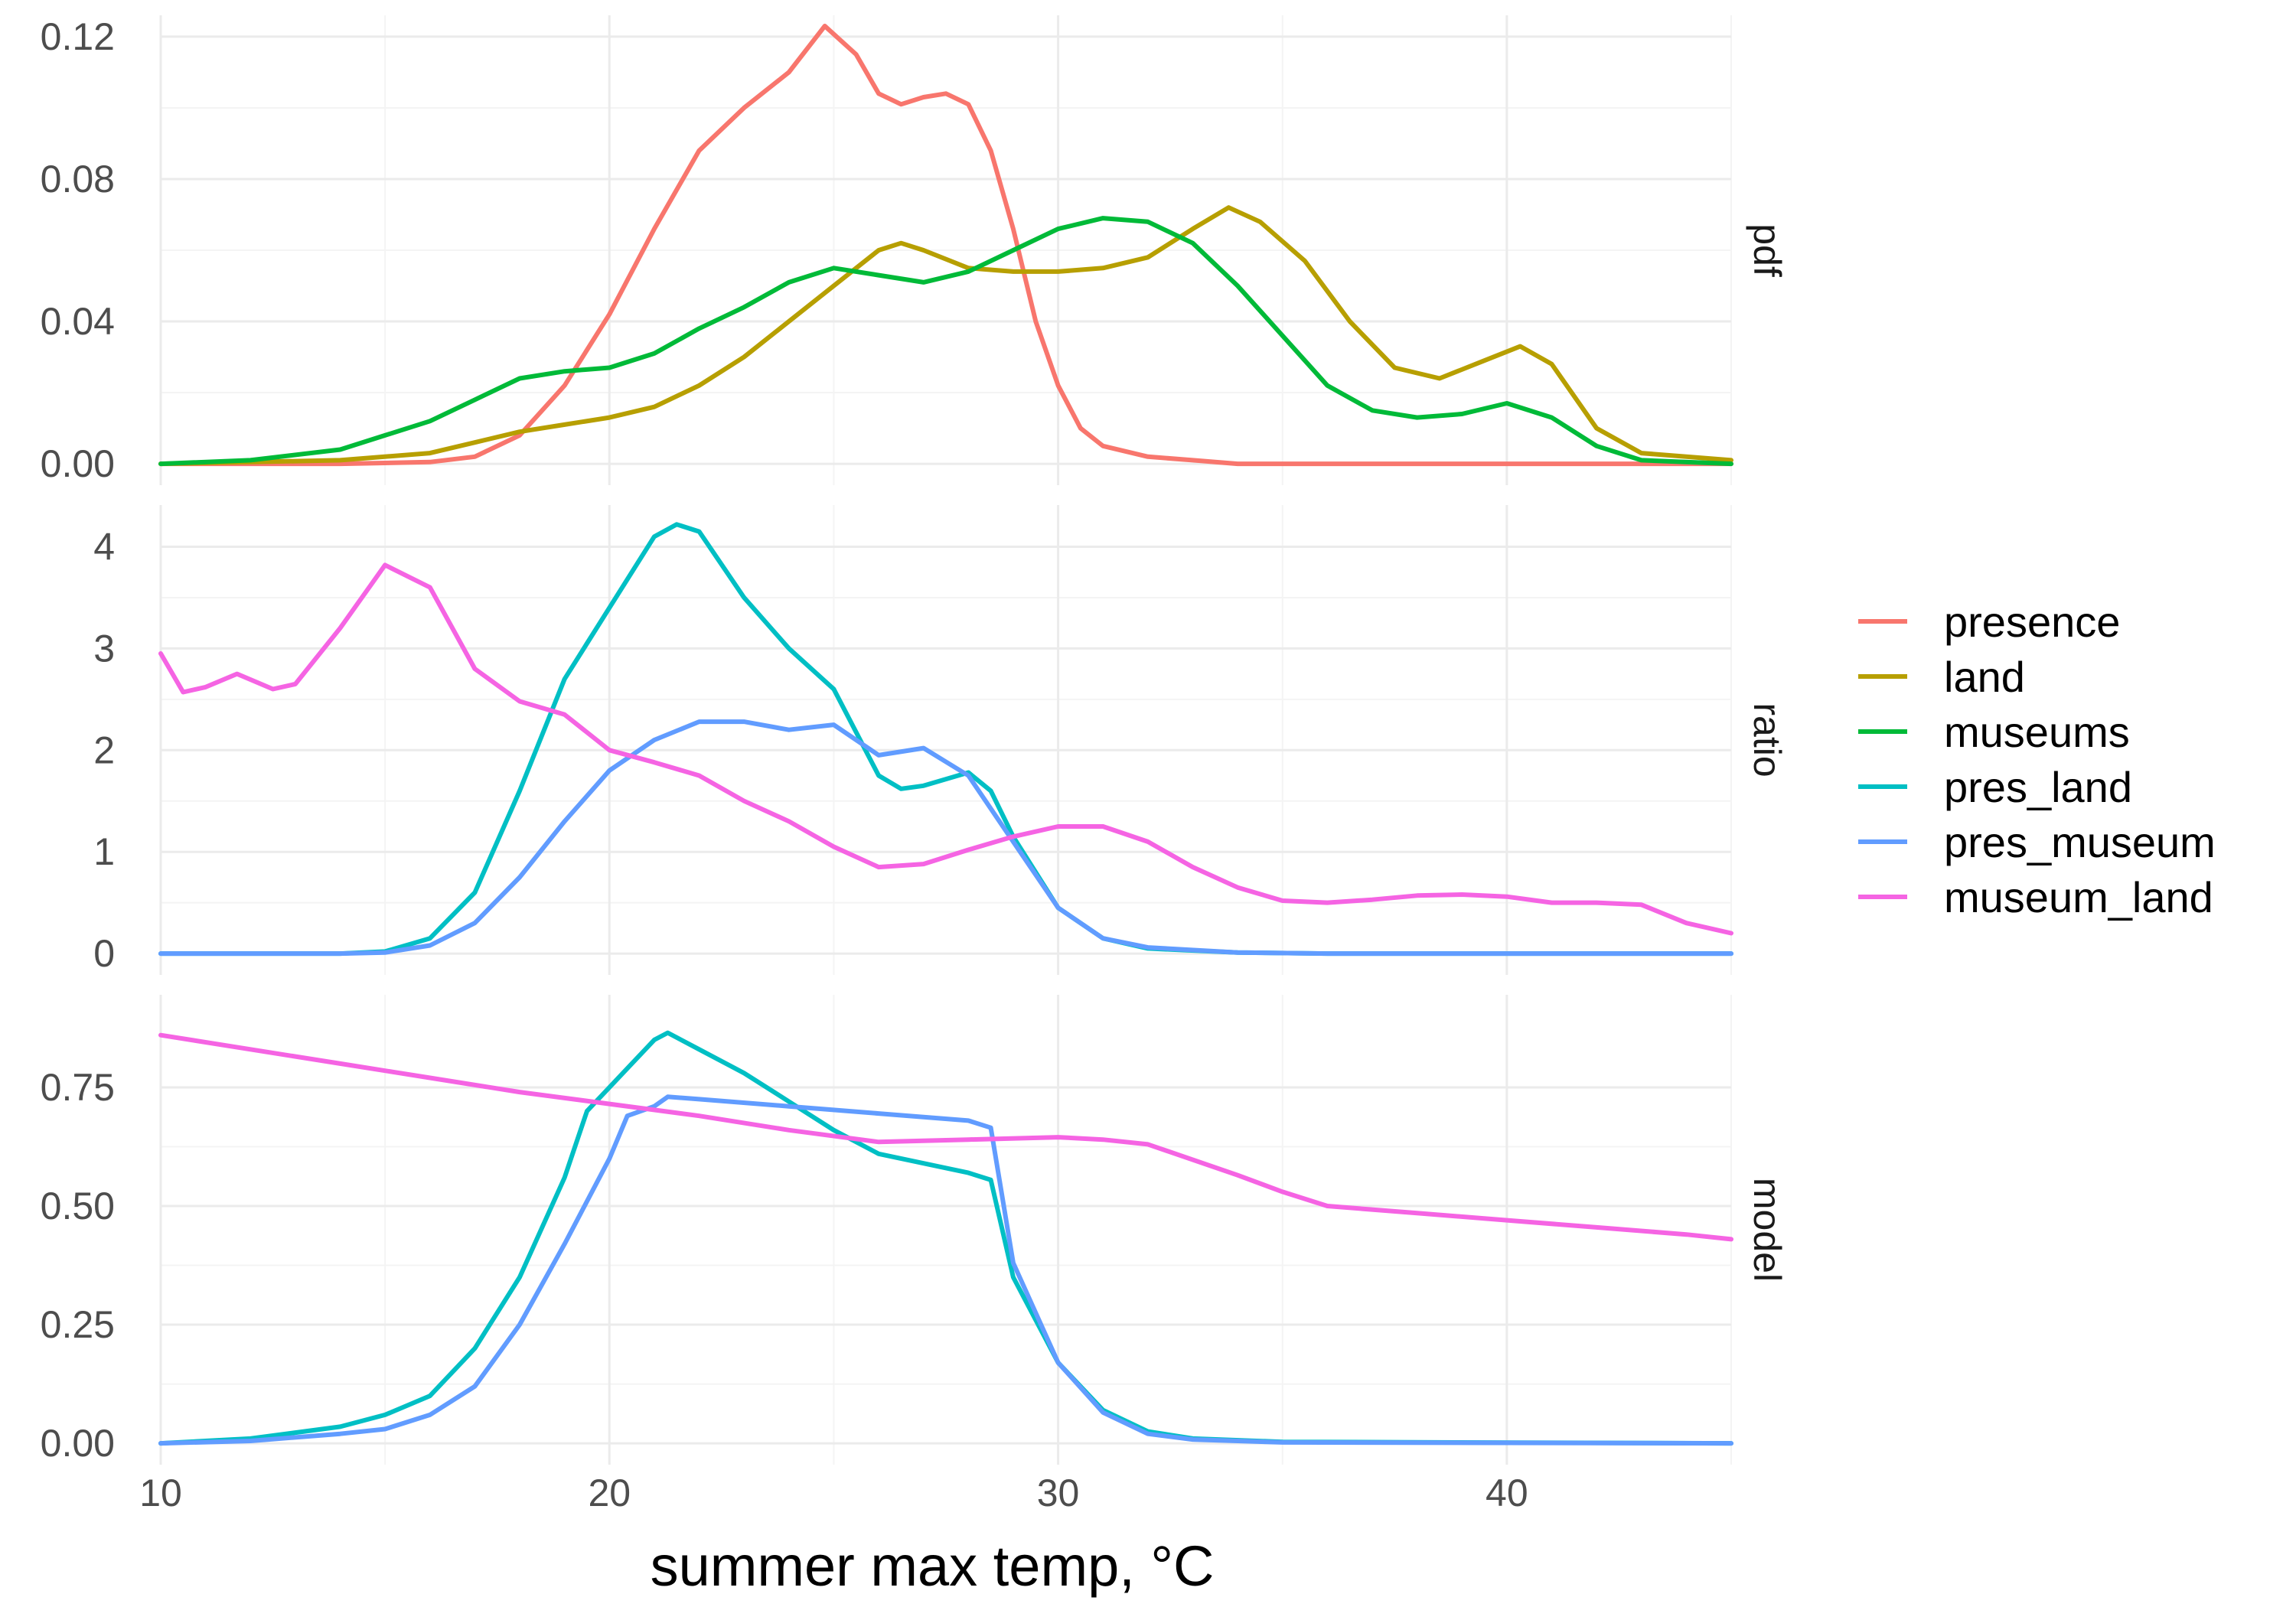 The width and height of the screenshot is (2296, 1607). I want to click on legend-label: land, so click(1984, 677).